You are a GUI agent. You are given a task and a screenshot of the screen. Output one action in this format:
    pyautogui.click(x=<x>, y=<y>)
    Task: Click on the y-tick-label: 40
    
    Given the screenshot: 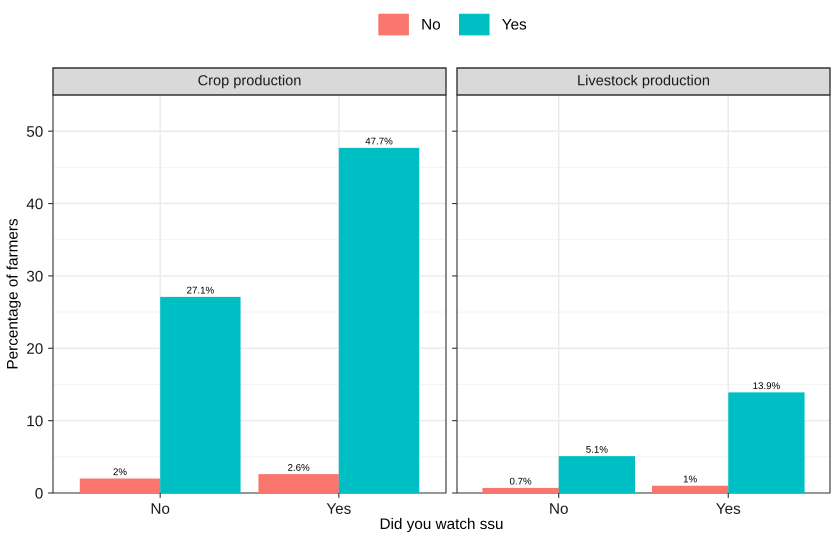 What is the action you would take?
    pyautogui.click(x=34, y=204)
    